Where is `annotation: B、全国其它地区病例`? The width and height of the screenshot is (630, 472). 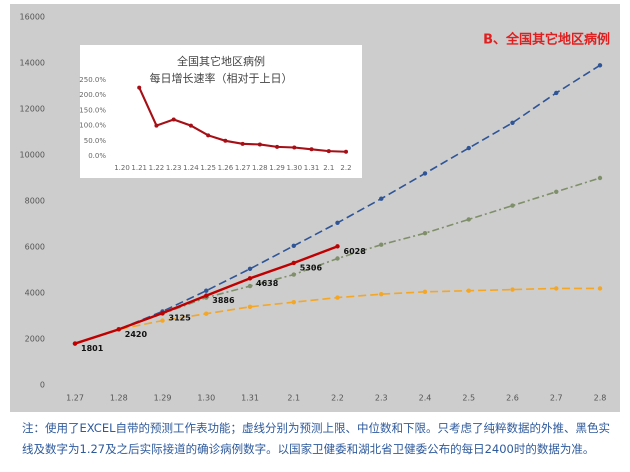
annotation: B、全国其它地区病例 is located at coordinates (546, 40).